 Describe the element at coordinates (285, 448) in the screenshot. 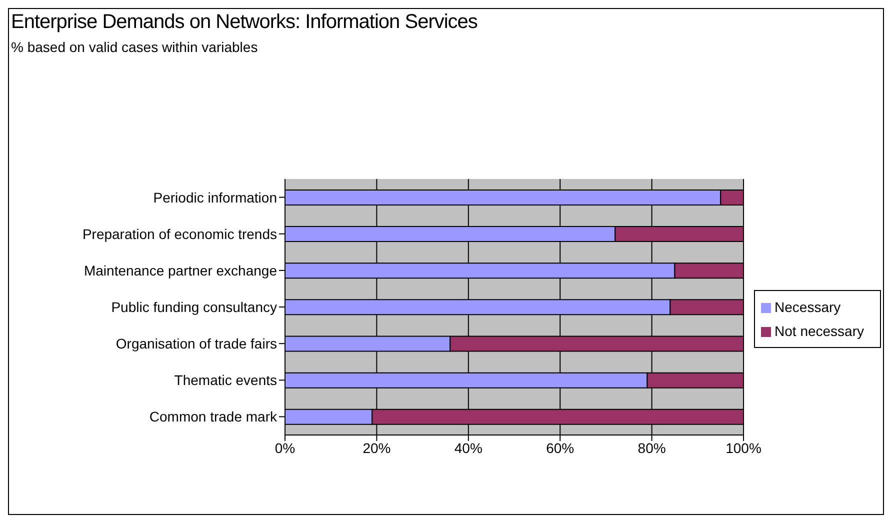

I see `x-tick-label: 0%` at that location.